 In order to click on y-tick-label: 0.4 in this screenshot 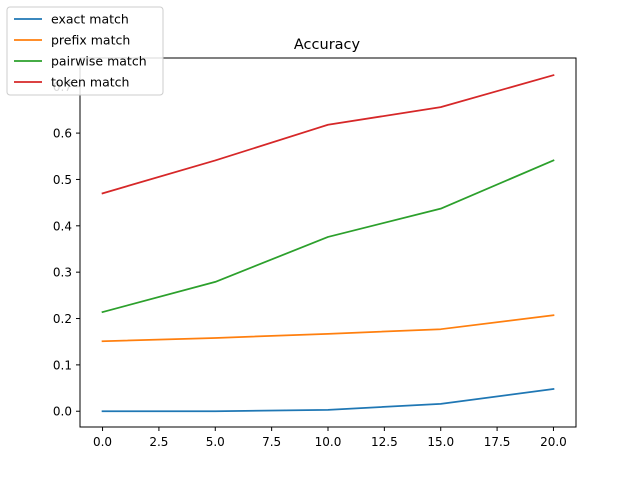, I will do `click(62, 226)`.